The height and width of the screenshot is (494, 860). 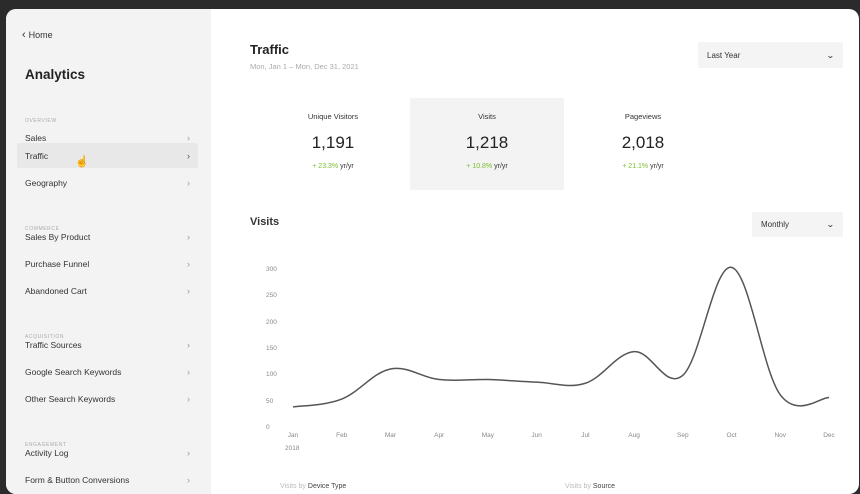 I want to click on item-label: Activity Log, so click(x=47, y=452).